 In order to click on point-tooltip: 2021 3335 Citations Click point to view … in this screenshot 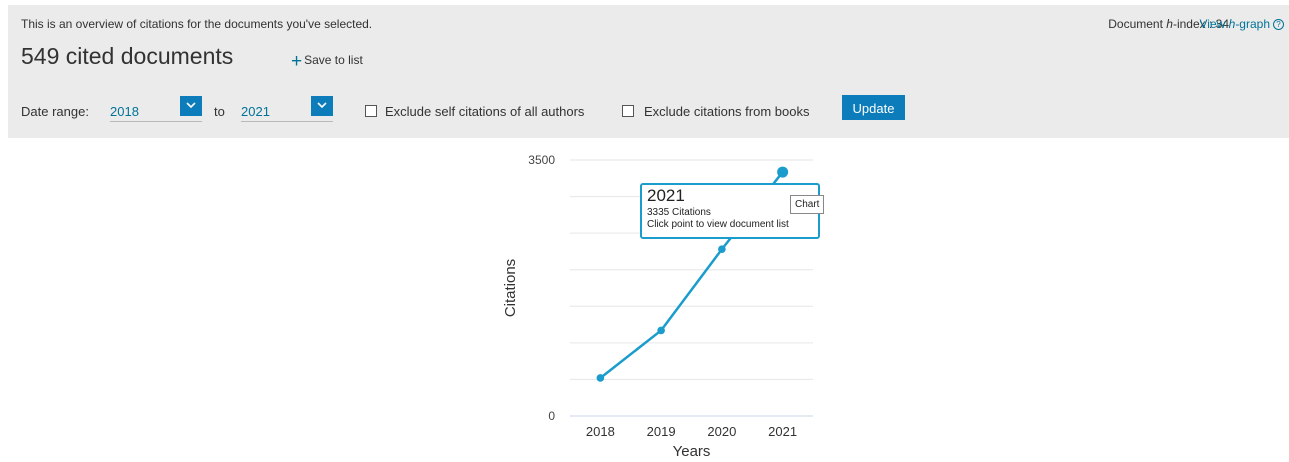, I will do `click(730, 211)`.